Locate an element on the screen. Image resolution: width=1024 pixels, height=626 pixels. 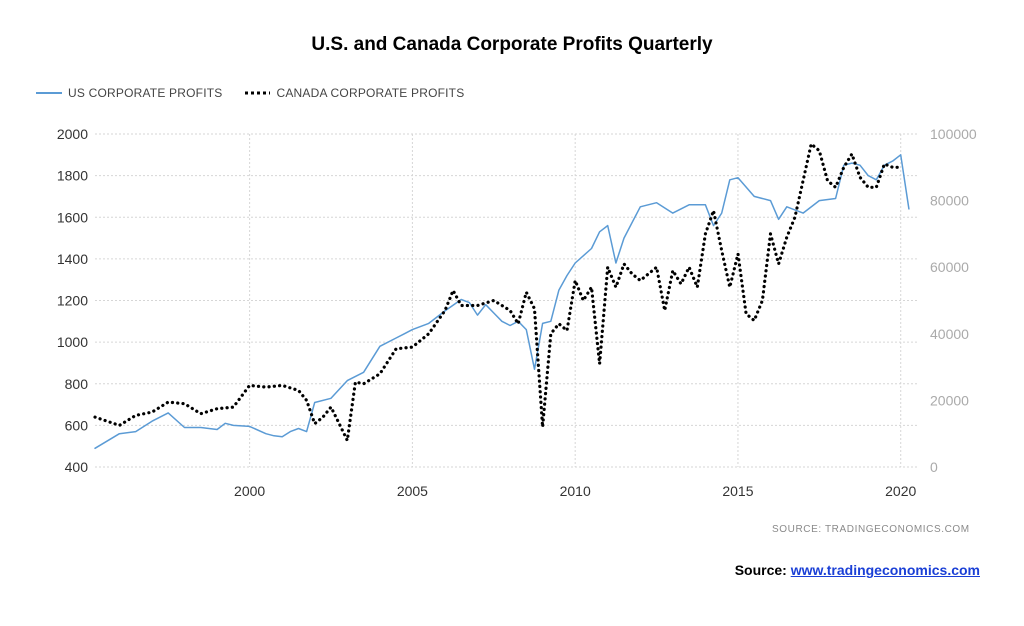
y-left-tick-label: 2000 is located at coordinates (72, 134).